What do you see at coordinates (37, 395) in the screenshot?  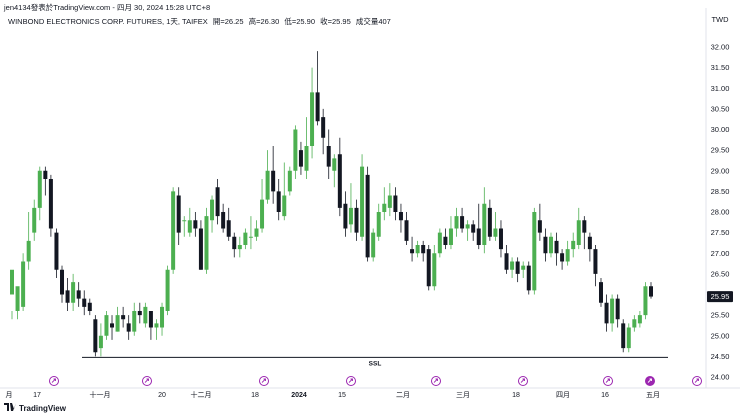 I see `time-tick-label: 17` at bounding box center [37, 395].